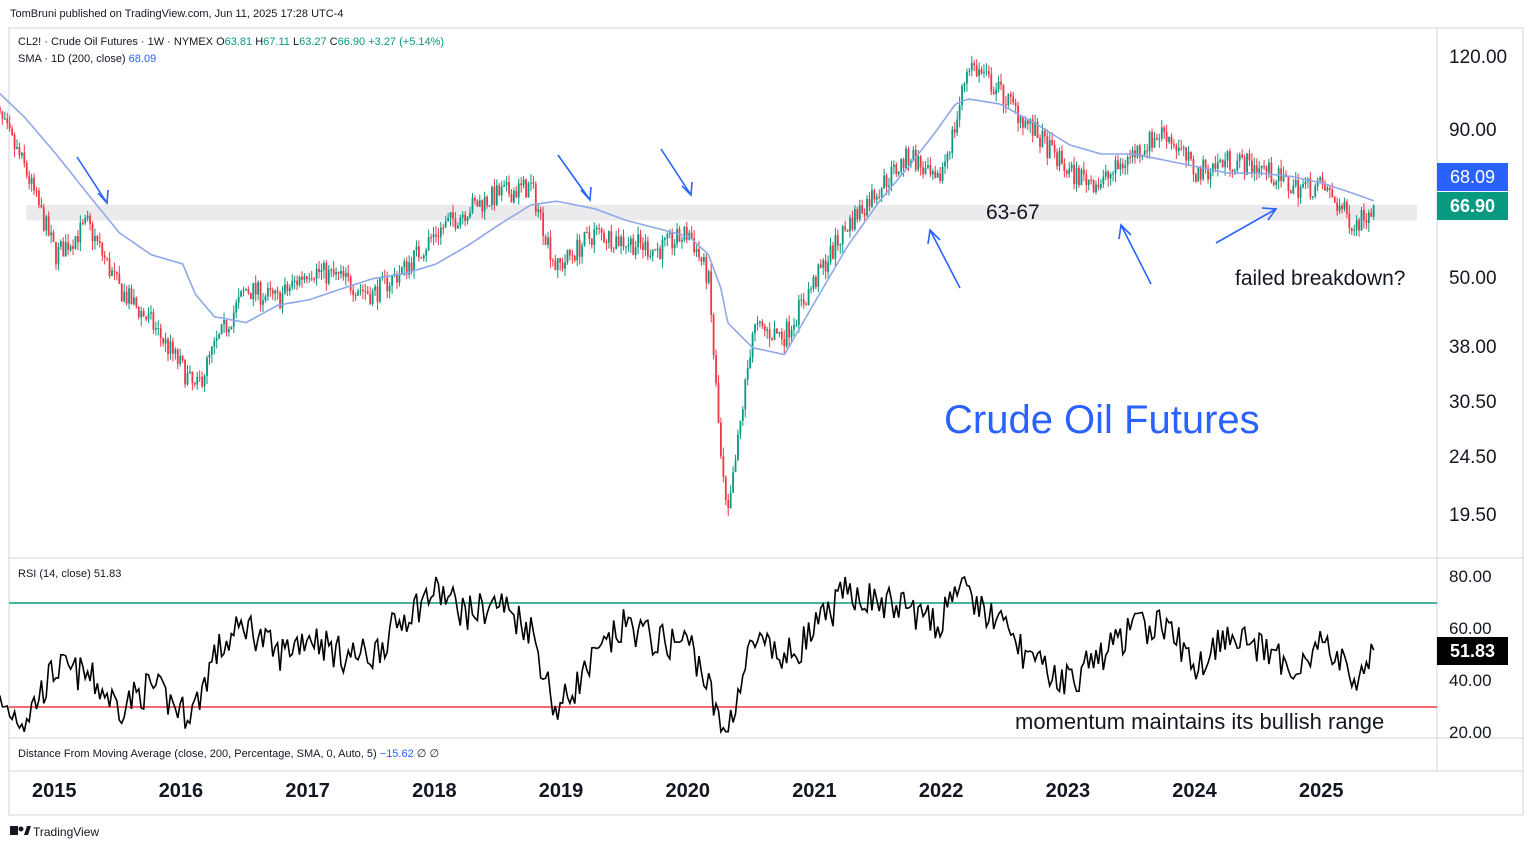 This screenshot has height=850, width=1533. I want to click on price-tick-label: 90.00, so click(1473, 130).